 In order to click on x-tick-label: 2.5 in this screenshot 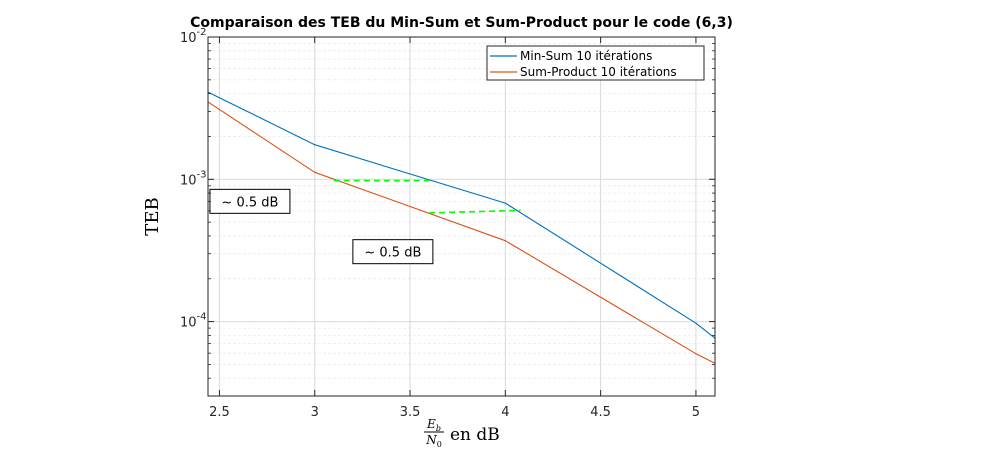, I will do `click(219, 412)`.